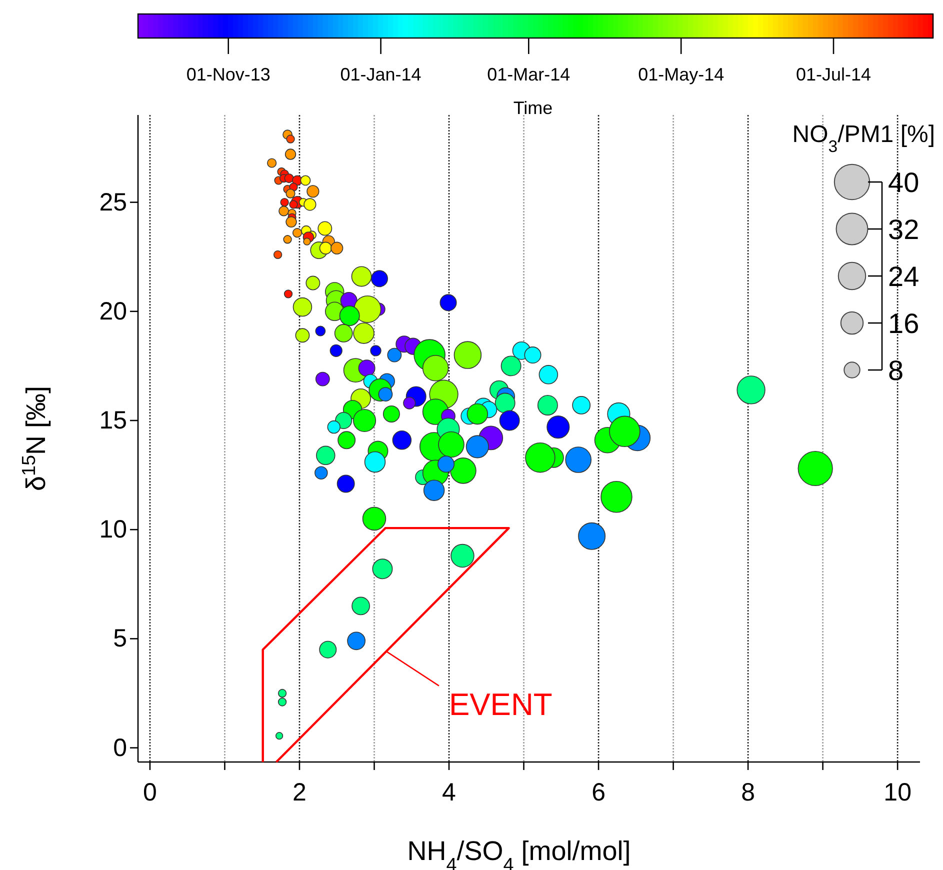 Image resolution: width=943 pixels, height=870 pixels. Describe the element at coordinates (528, 74) in the screenshot. I see `color-bar-label: 01-Mar-14` at that location.